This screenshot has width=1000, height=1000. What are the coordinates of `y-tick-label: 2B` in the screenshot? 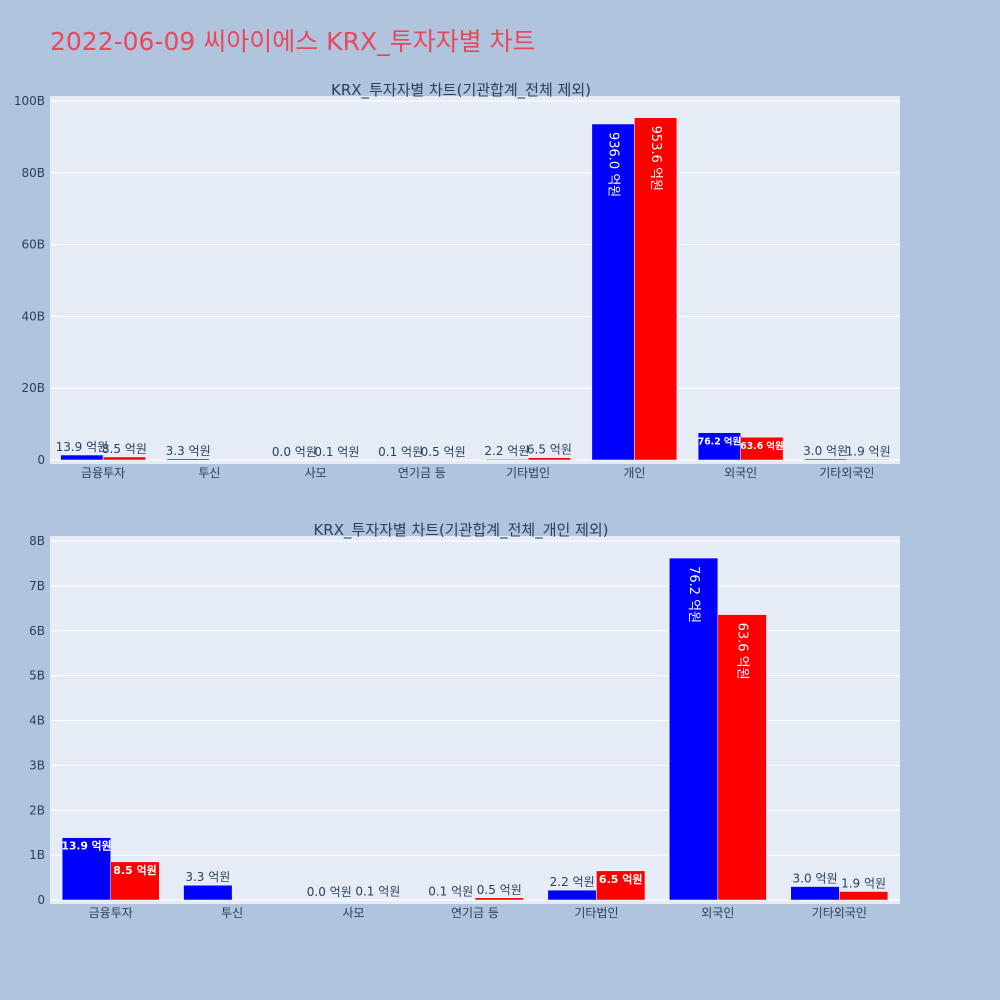 It's located at (37, 810).